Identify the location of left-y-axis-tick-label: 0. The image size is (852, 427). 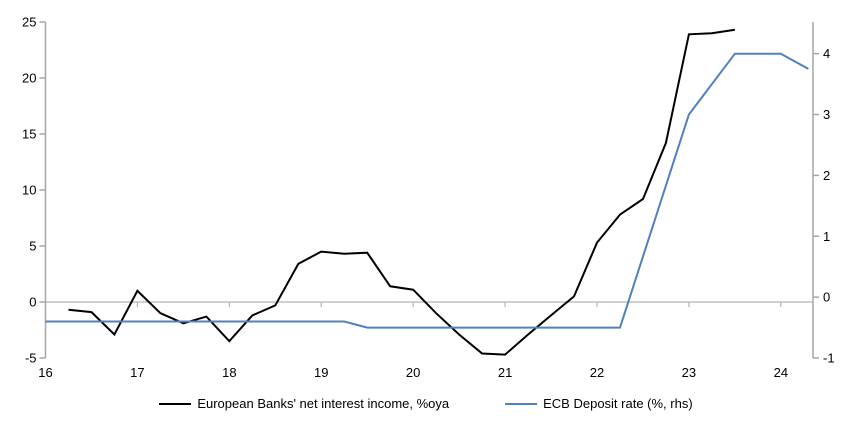
(32, 302).